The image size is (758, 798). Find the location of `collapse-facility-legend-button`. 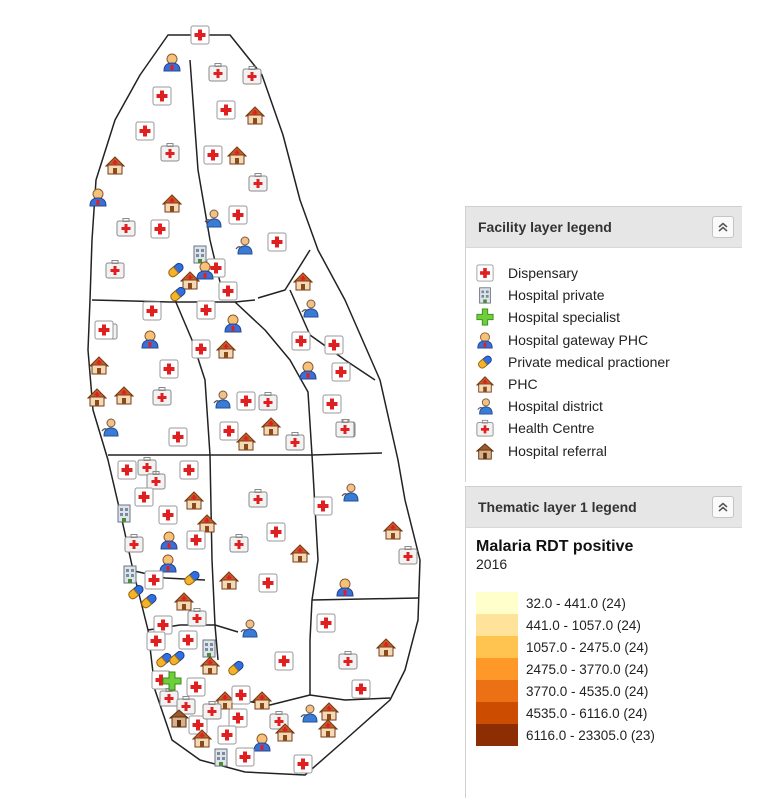

collapse-facility-legend-button is located at coordinates (723, 227).